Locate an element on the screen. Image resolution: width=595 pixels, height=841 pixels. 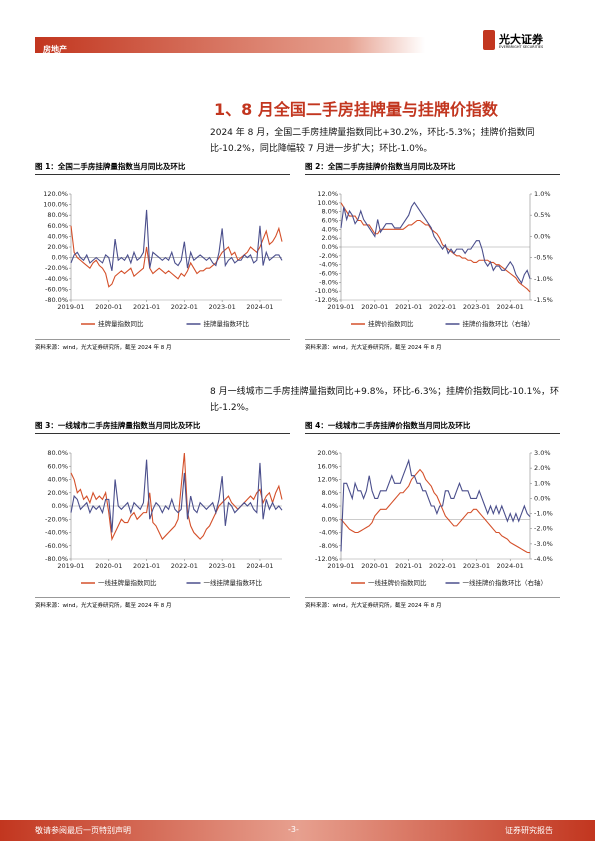
y-tick-label: -2.0% is located at coordinates (328, 256).